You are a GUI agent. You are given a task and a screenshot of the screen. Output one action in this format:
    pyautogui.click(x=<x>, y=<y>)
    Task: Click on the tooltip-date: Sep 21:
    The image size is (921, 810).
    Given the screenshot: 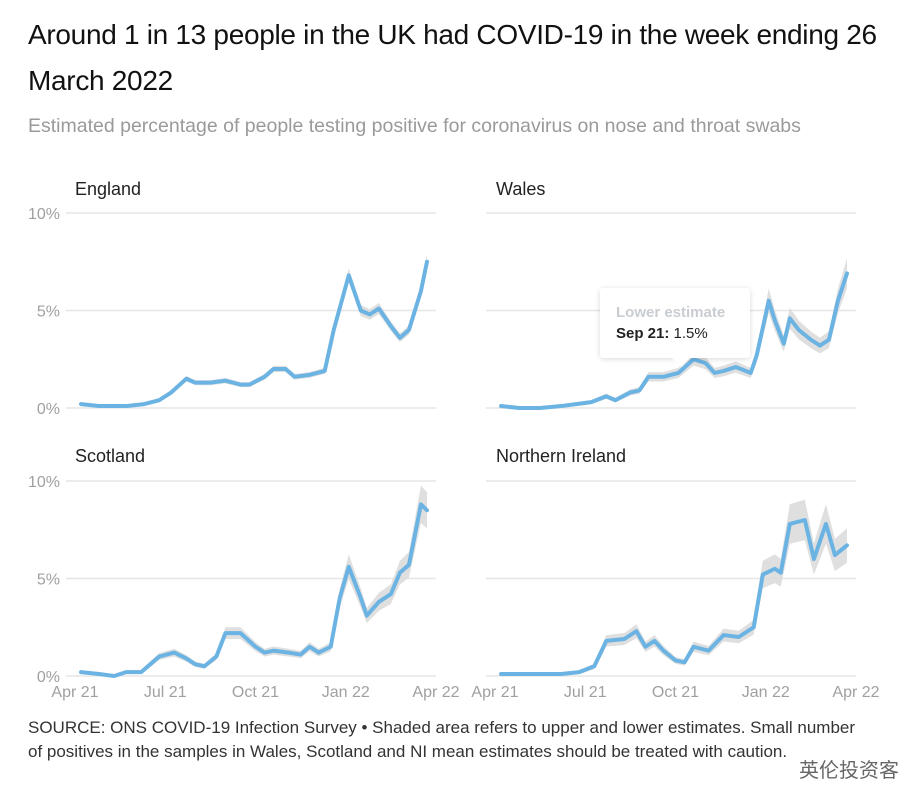 What is the action you would take?
    pyautogui.click(x=643, y=333)
    